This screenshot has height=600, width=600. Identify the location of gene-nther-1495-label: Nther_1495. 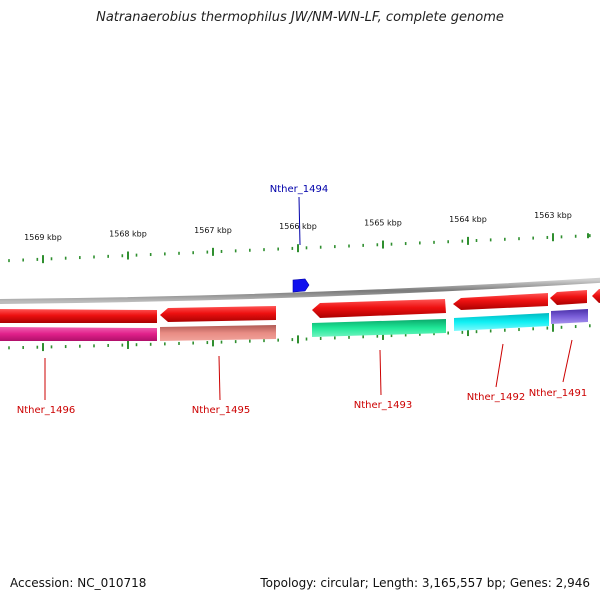
(221, 410).